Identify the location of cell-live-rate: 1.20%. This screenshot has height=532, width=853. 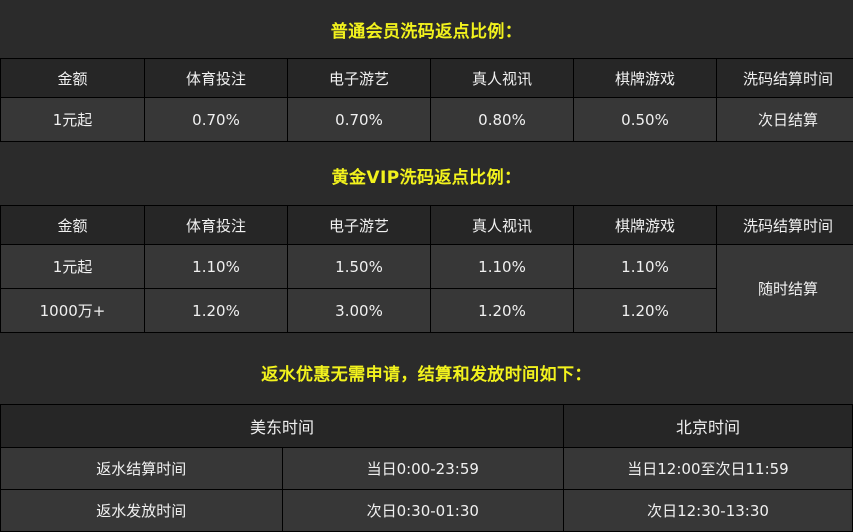
(502, 311).